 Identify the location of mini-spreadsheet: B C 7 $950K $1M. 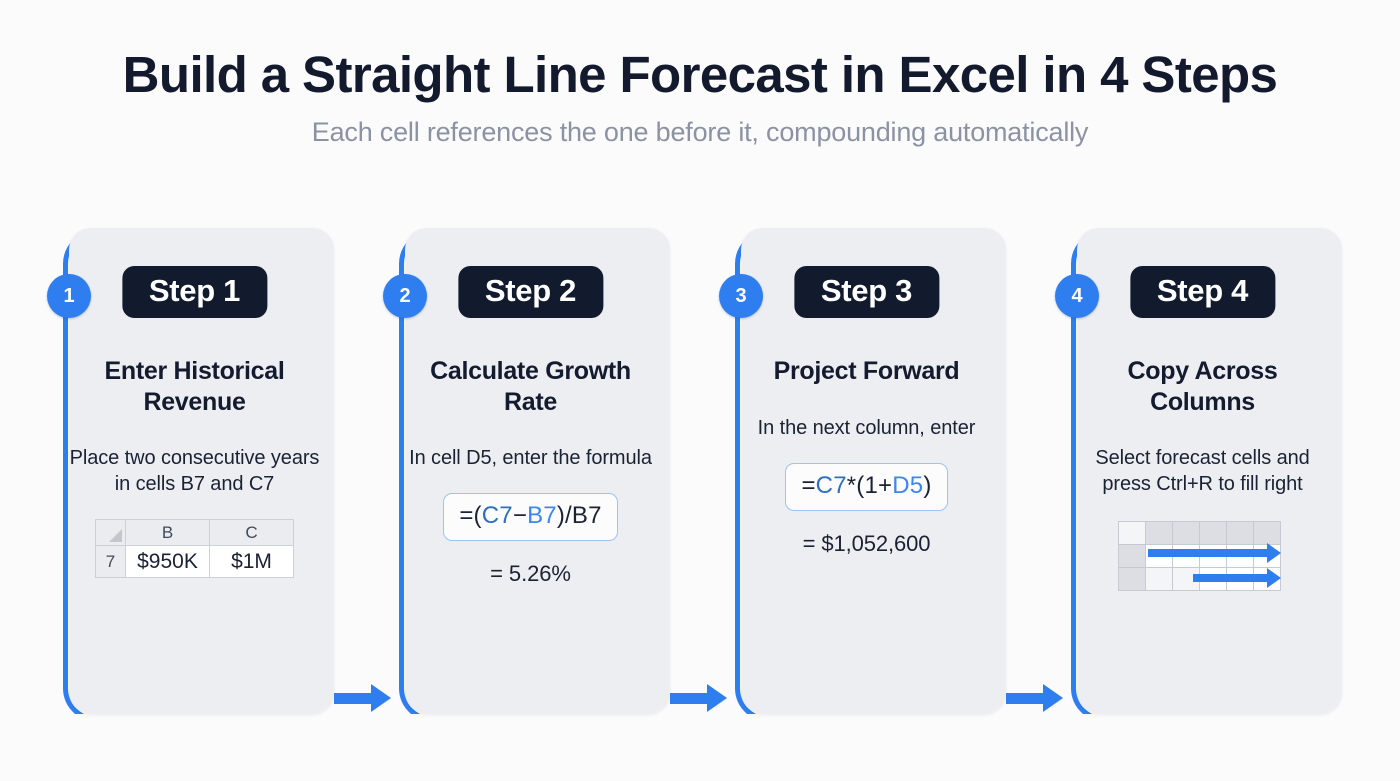
(194, 548).